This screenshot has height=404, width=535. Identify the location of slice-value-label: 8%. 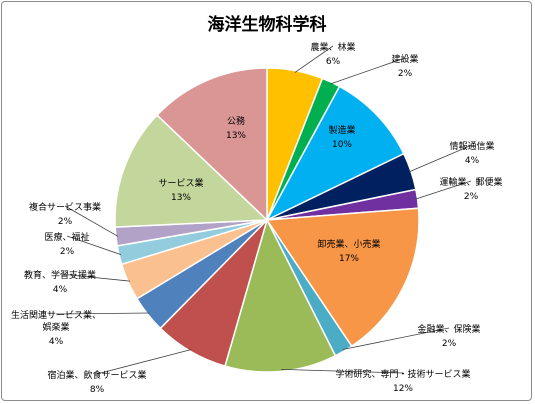
(97, 390).